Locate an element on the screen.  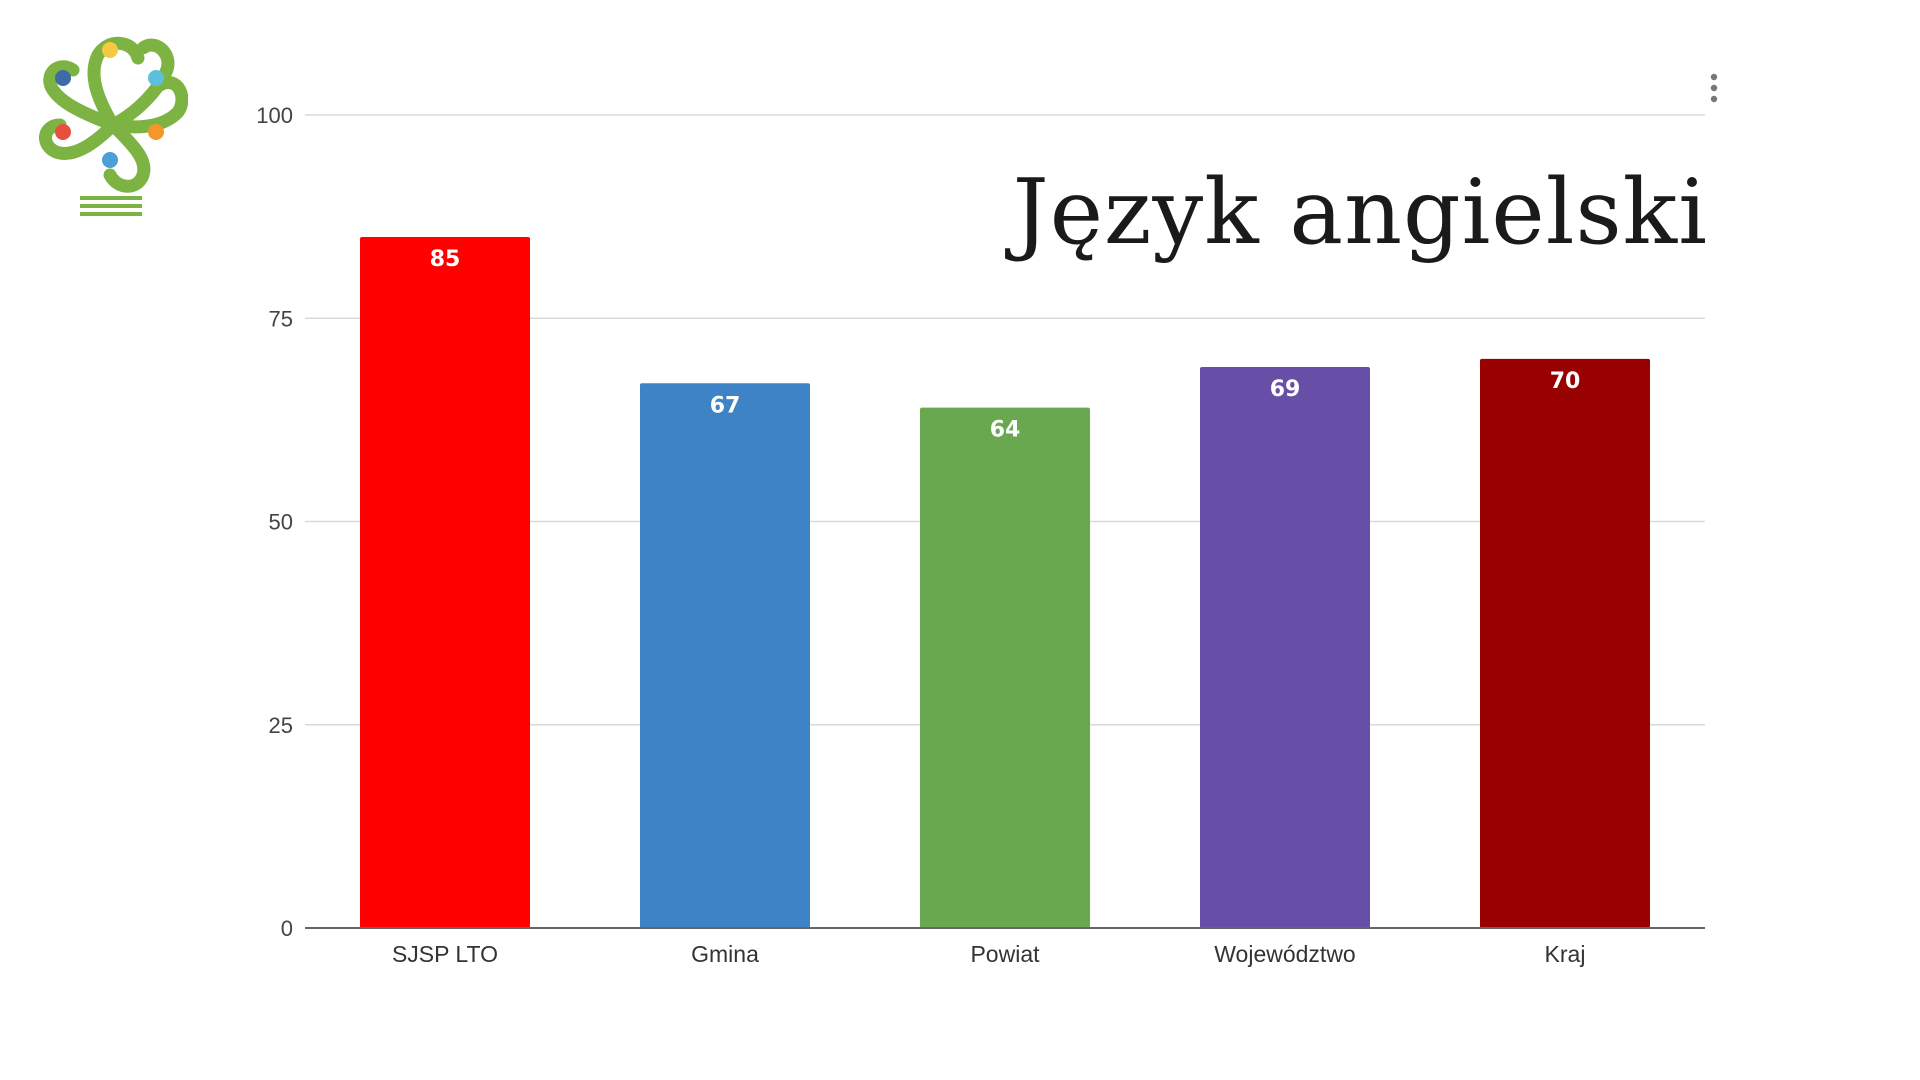
data-label: 85 is located at coordinates (445, 259).